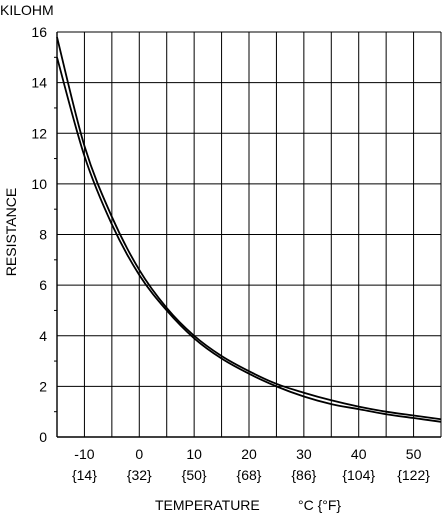 This screenshot has height=516, width=442. What do you see at coordinates (249, 475) in the screenshot?
I see `x-tick-label-fahrenheit: {68}` at bounding box center [249, 475].